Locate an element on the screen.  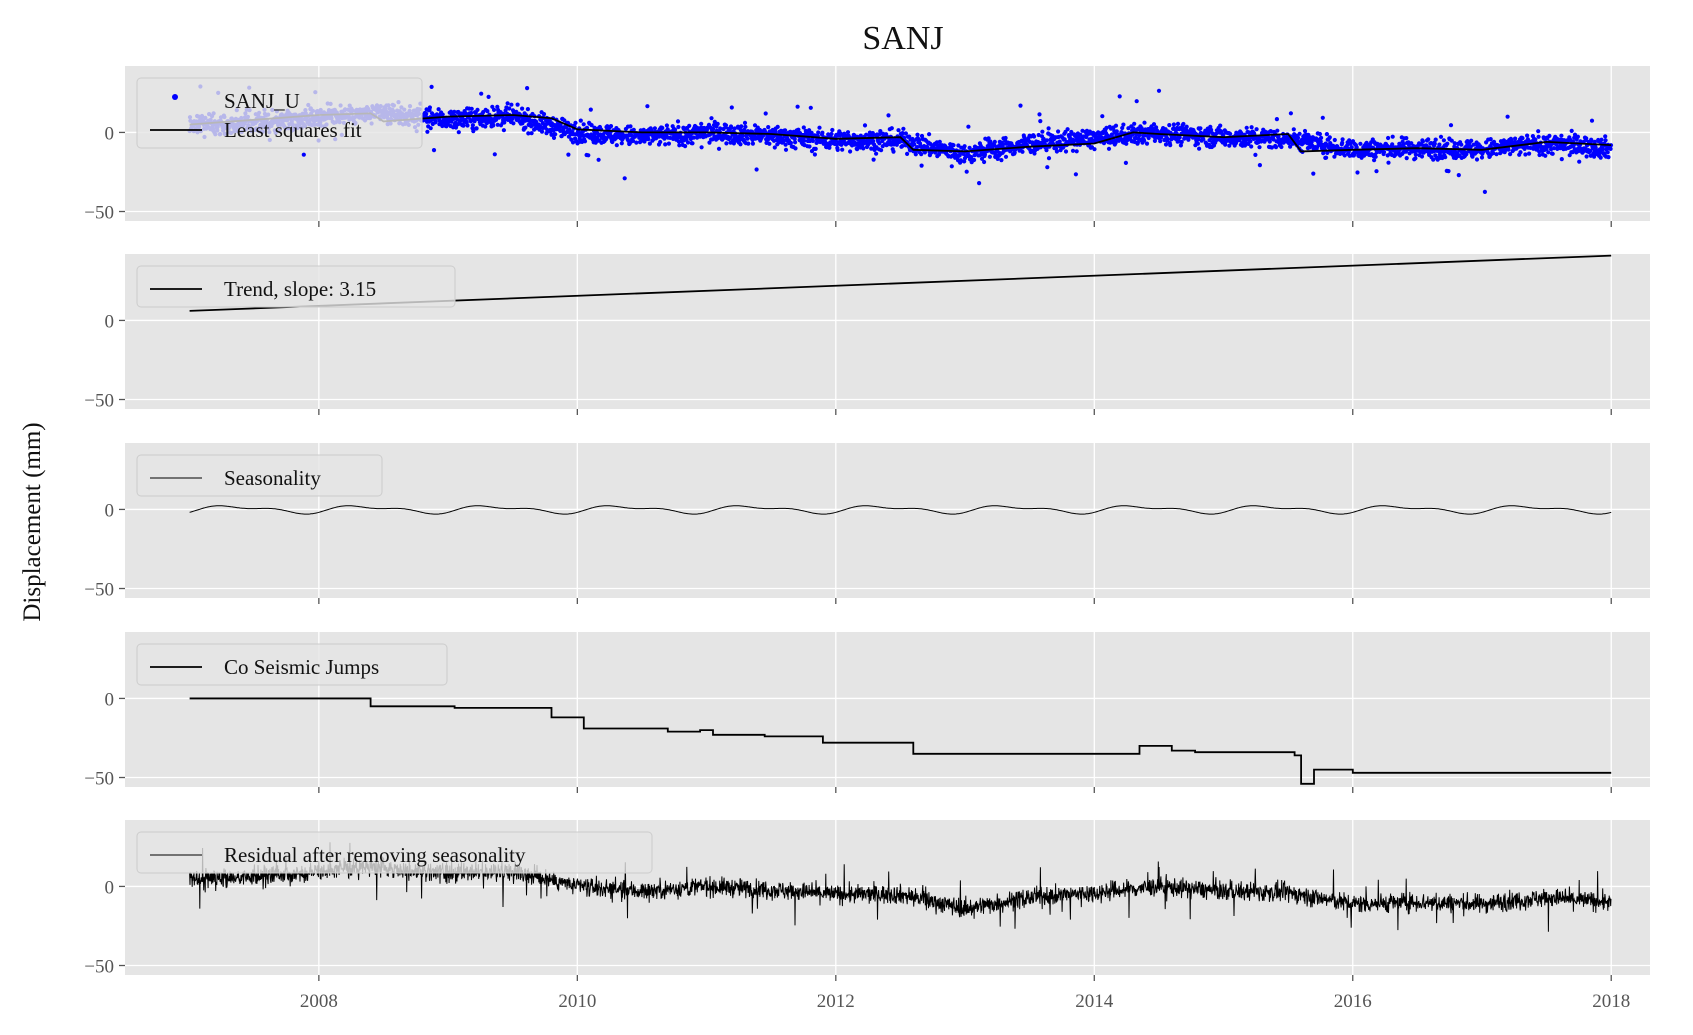
seasonality-line is located at coordinates (900, 510).